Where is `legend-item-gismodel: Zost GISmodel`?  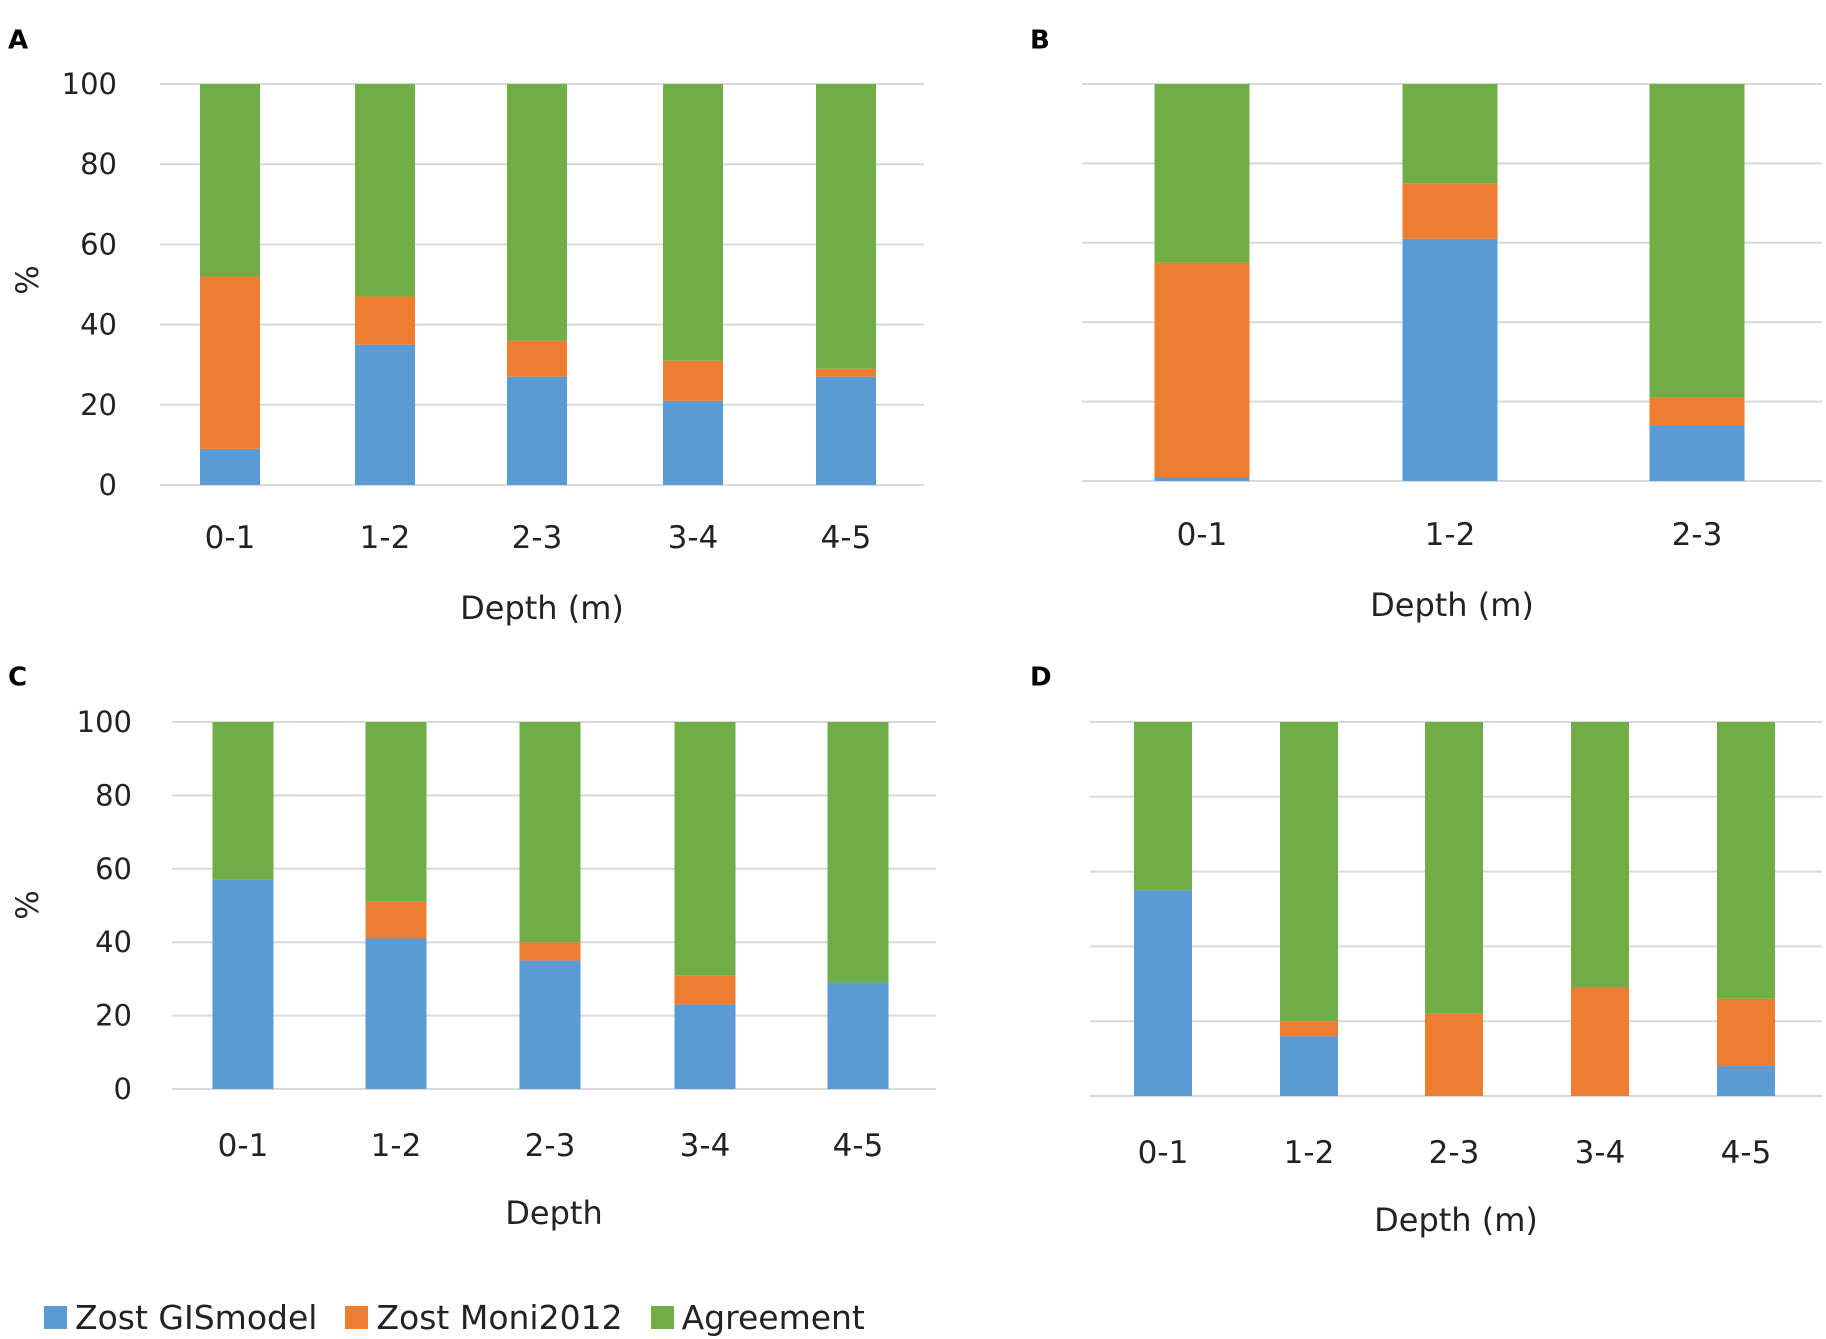
legend-item-gismodel: Zost GISmodel is located at coordinates (180, 1317).